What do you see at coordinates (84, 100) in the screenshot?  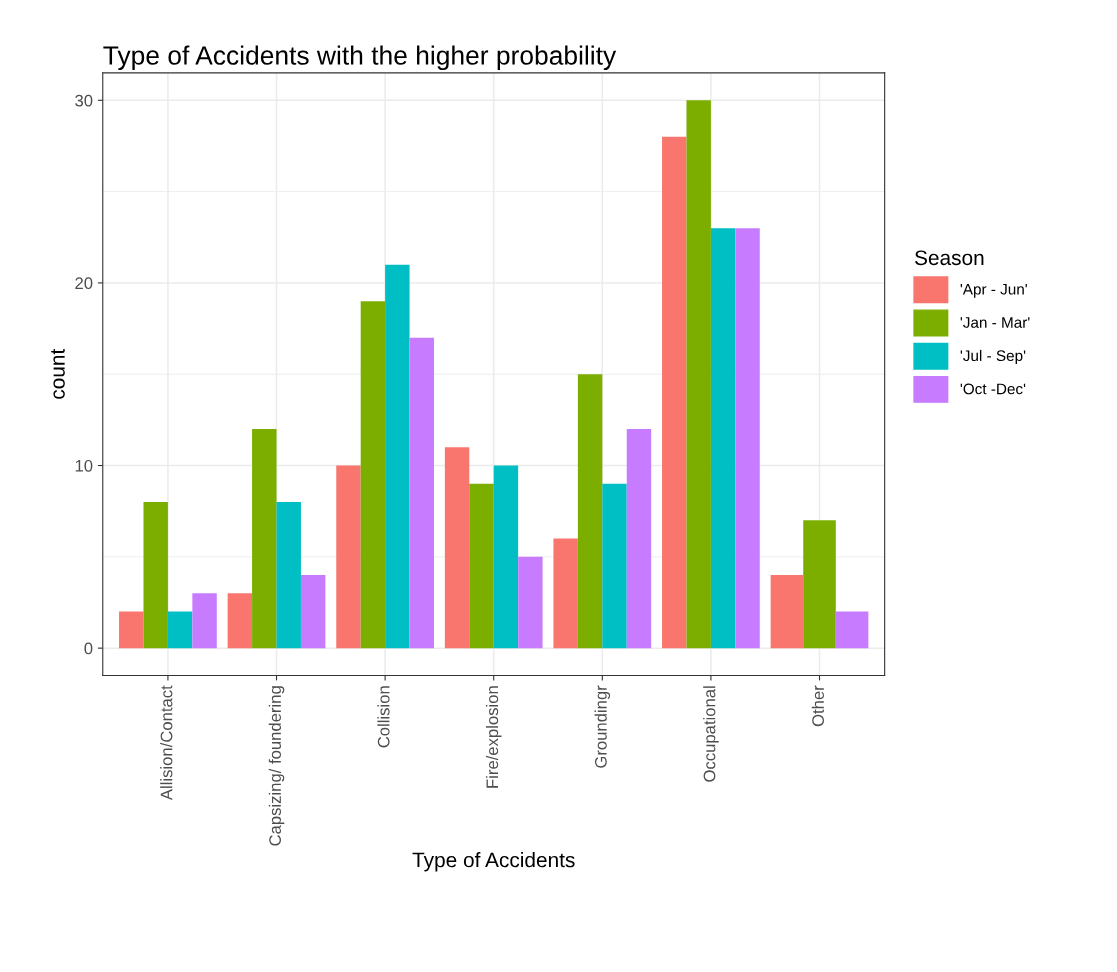 I see `y-tick-label: 30` at bounding box center [84, 100].